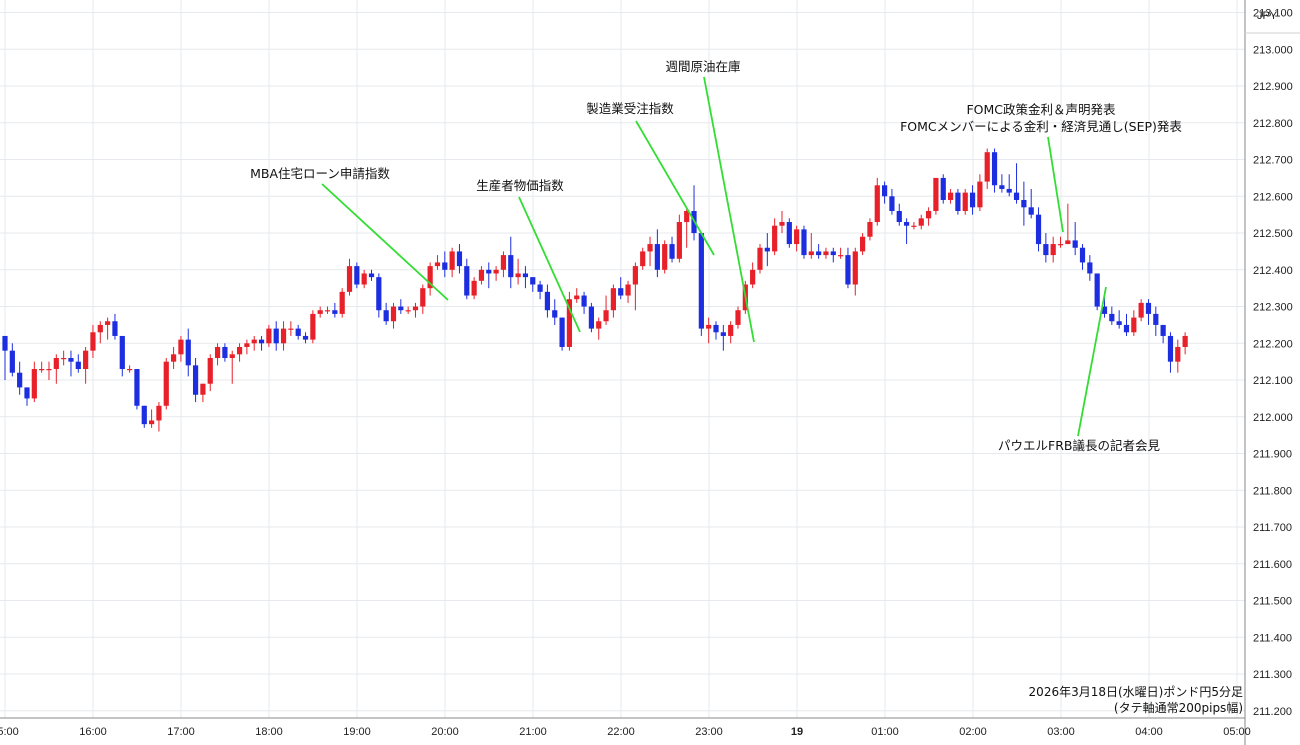  I want to click on x-tick-label: 15:00, so click(9, 732).